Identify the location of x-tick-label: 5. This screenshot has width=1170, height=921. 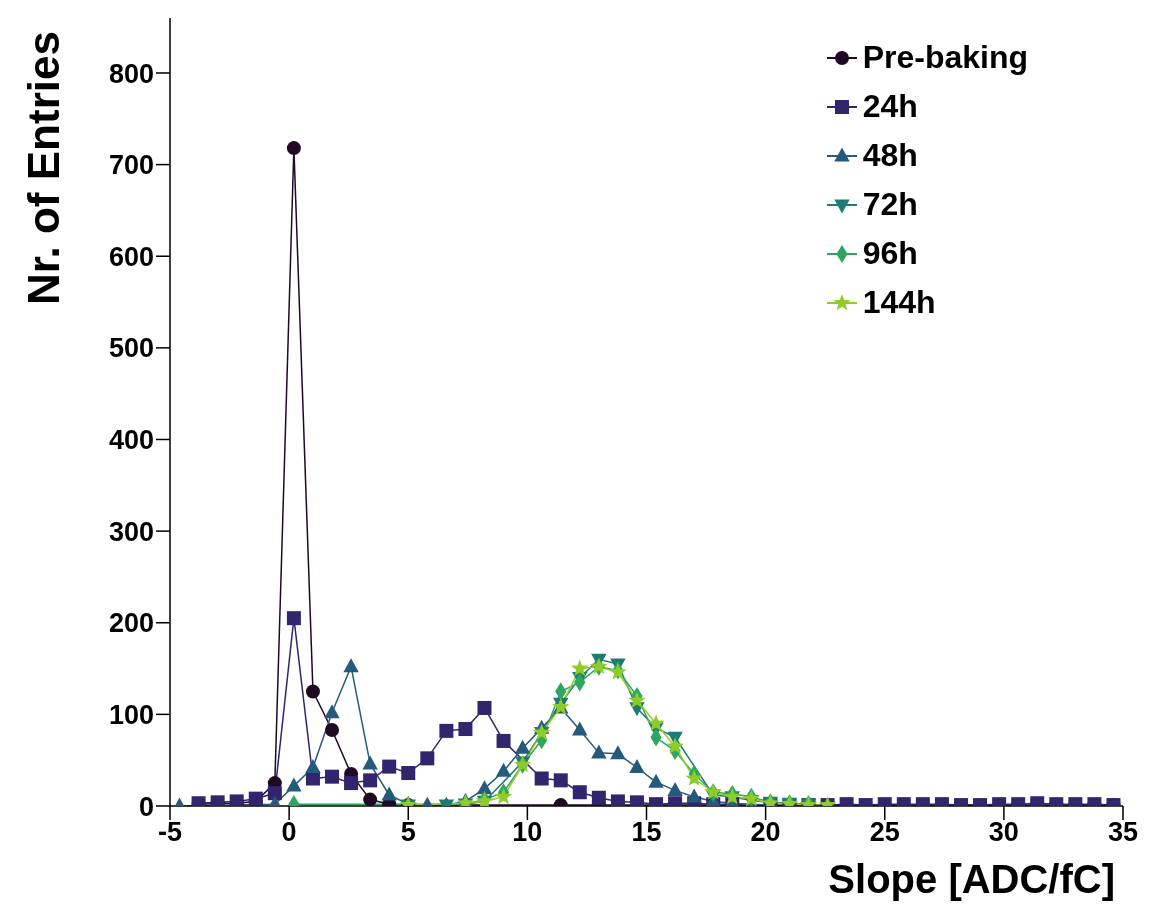
(408, 832).